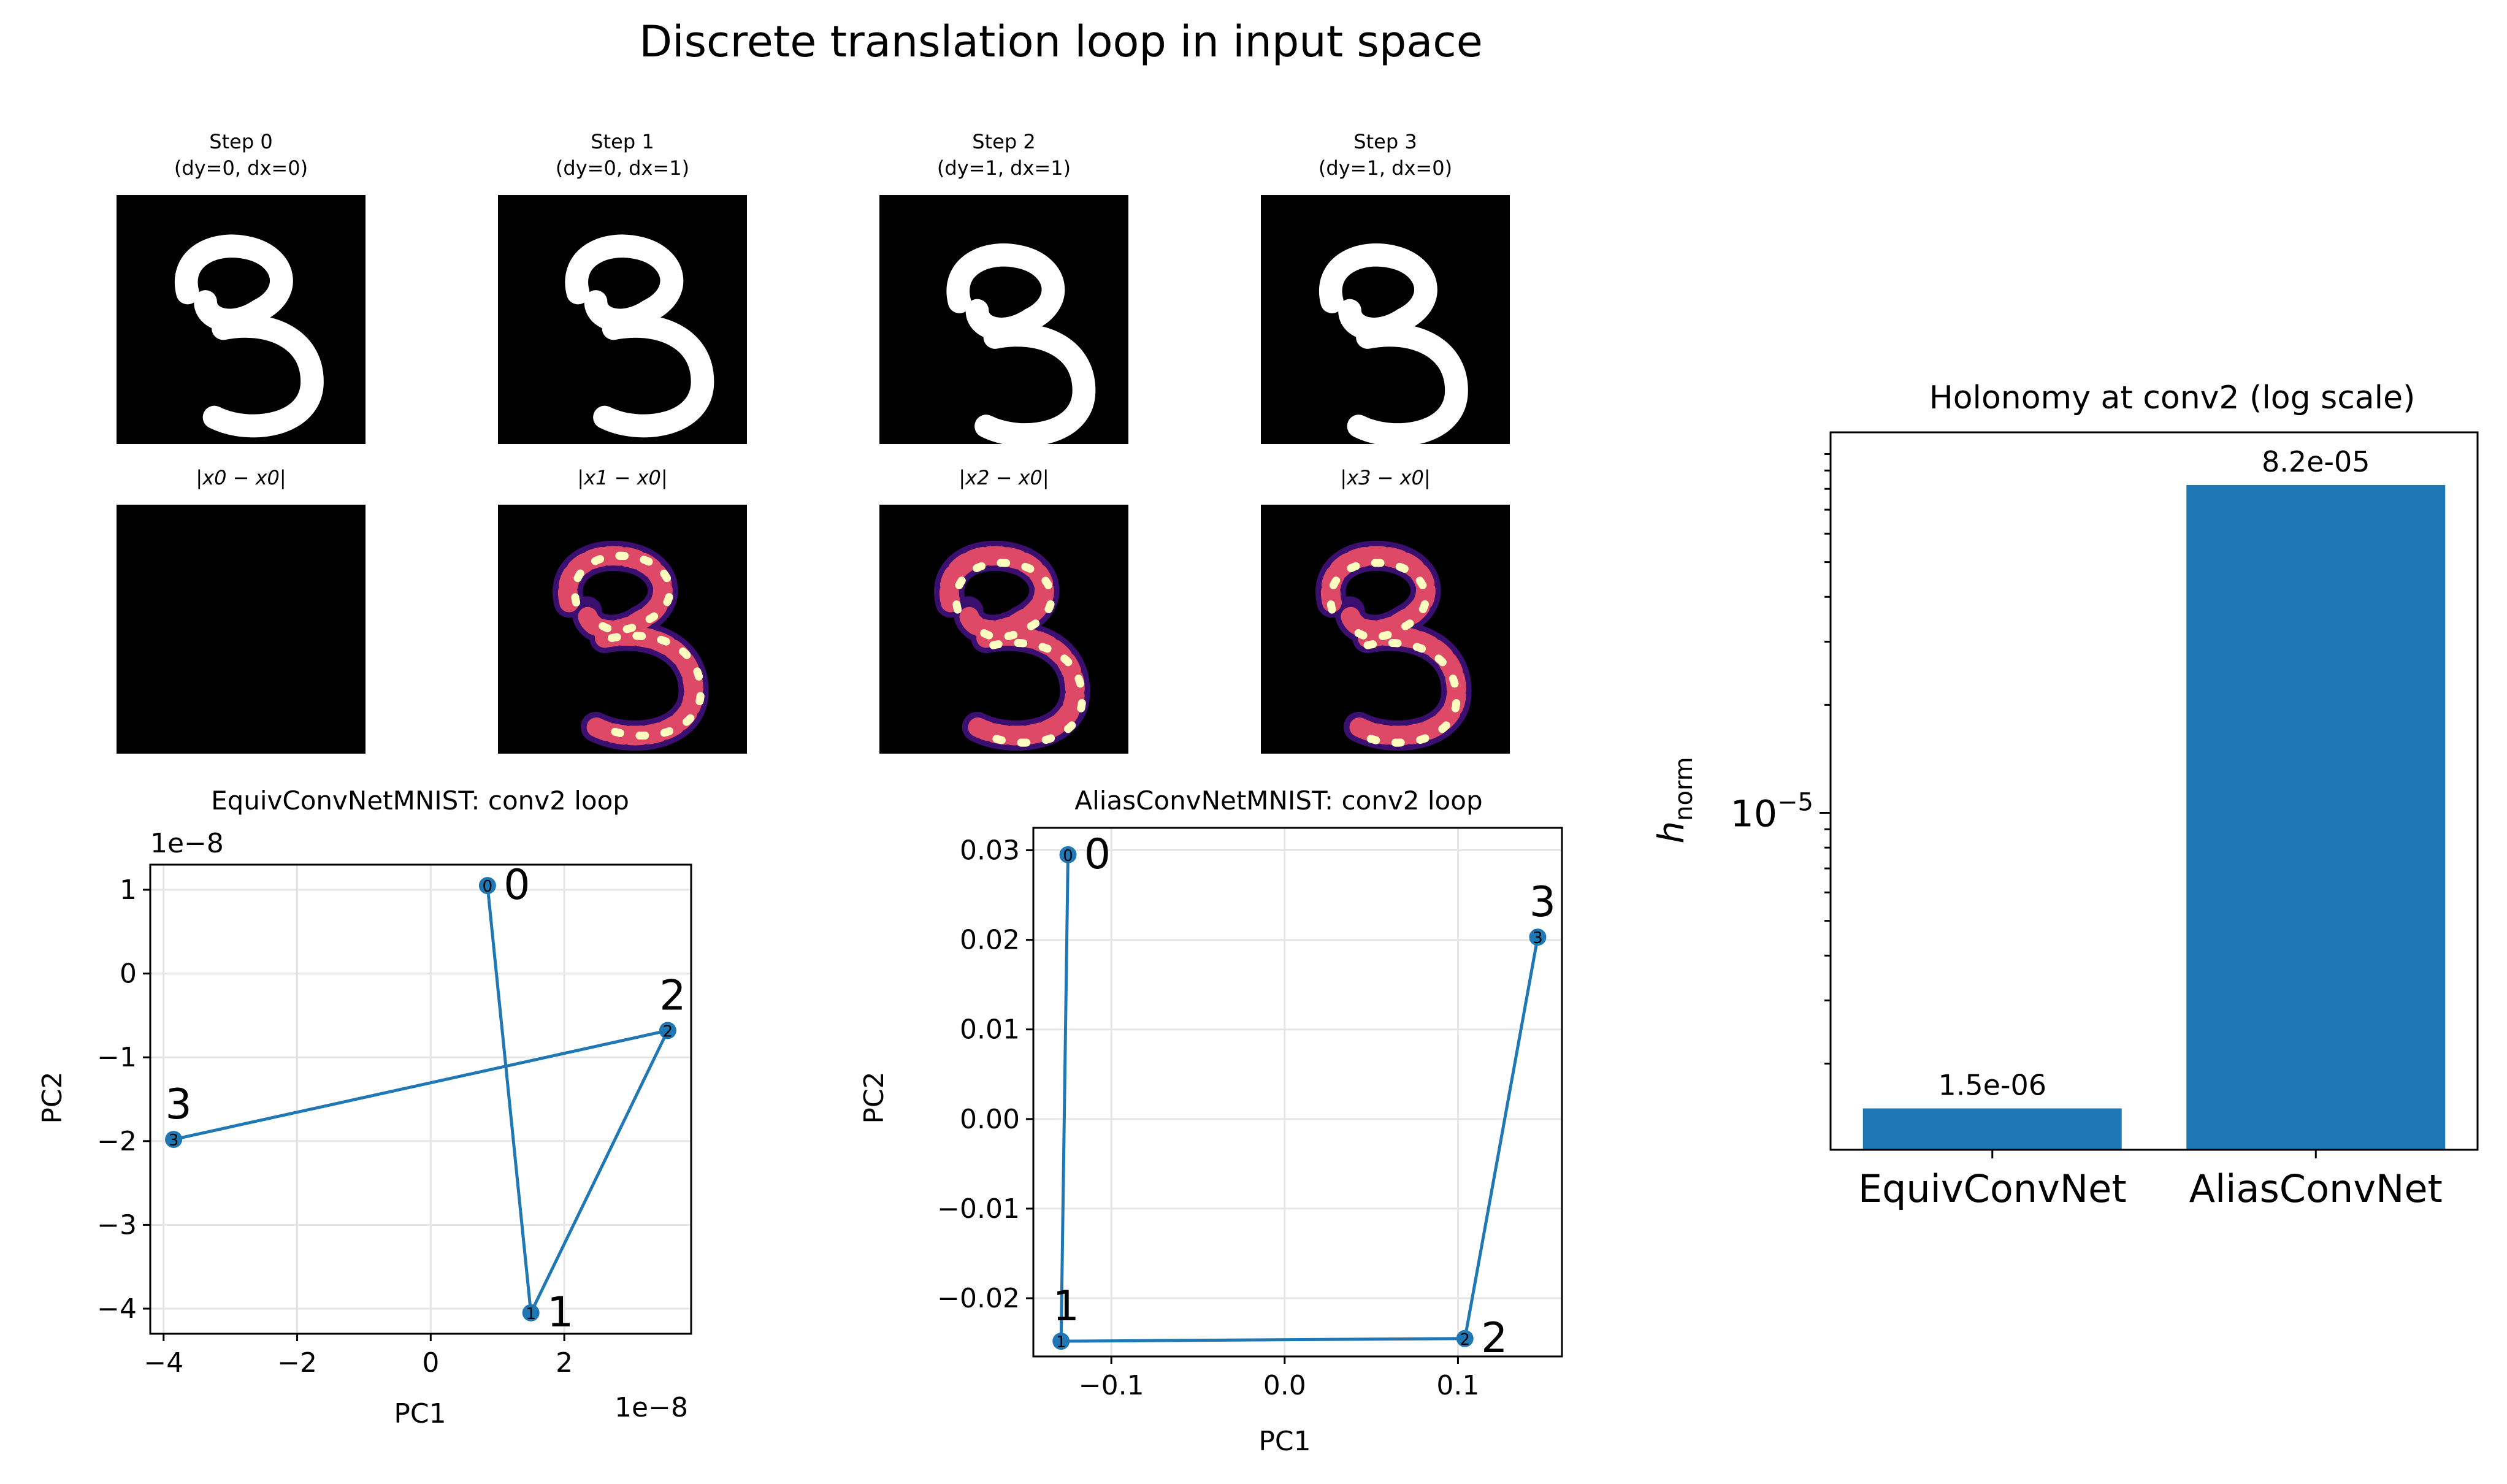 The height and width of the screenshot is (1484, 2507). I want to click on bar-category-label-1: AliasConvNet, so click(2316, 1188).